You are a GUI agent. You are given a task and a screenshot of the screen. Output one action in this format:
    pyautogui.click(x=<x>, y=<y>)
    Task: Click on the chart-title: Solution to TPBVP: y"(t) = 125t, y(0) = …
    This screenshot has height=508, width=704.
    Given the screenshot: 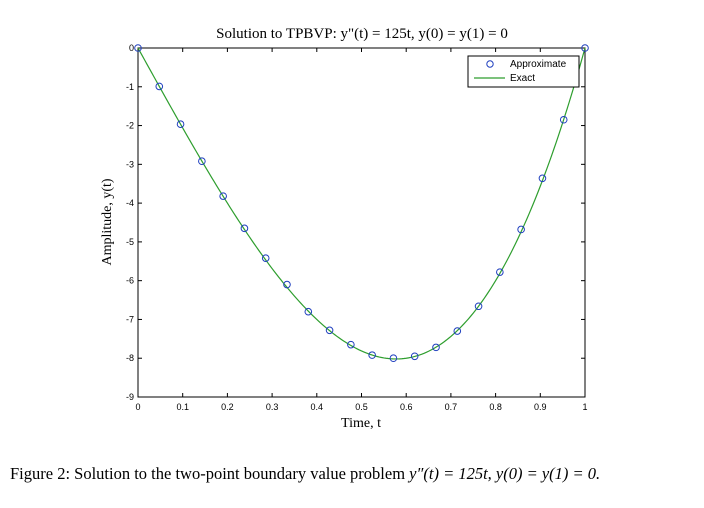 What is the action you would take?
    pyautogui.click(x=362, y=34)
    